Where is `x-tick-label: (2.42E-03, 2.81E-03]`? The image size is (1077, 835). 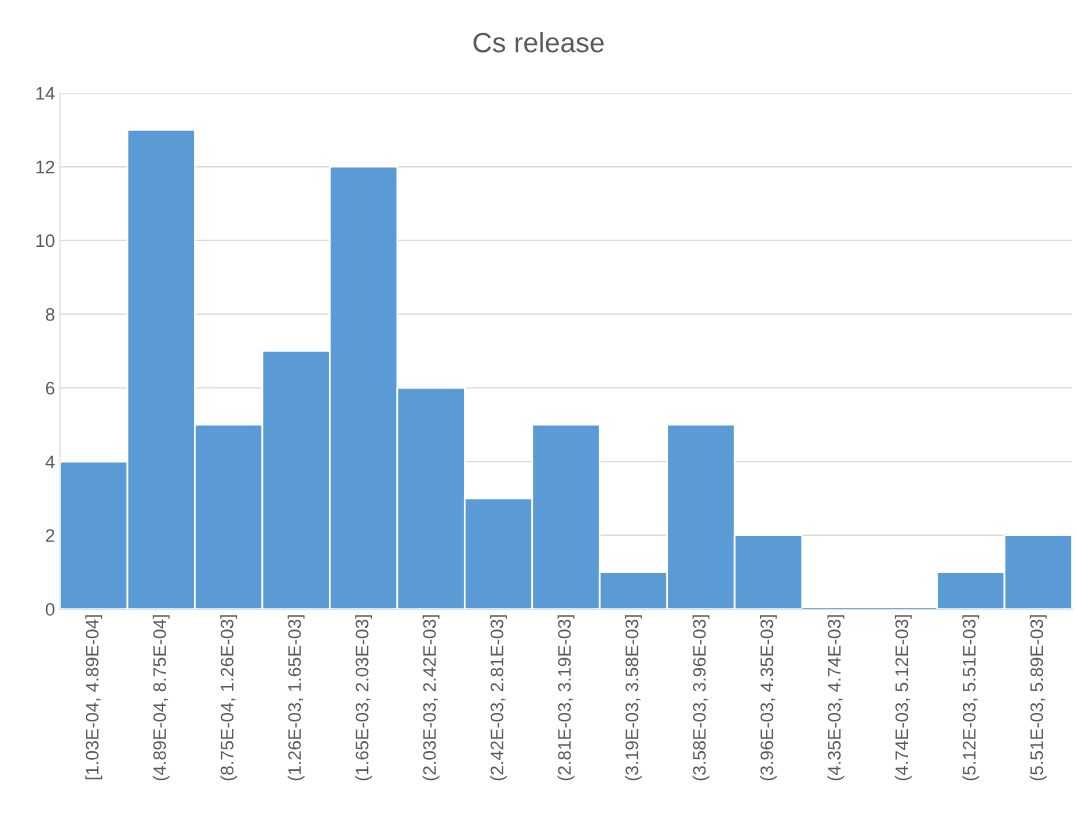
x-tick-label: (2.42E-03, 2.81E-03] is located at coordinates (498, 698).